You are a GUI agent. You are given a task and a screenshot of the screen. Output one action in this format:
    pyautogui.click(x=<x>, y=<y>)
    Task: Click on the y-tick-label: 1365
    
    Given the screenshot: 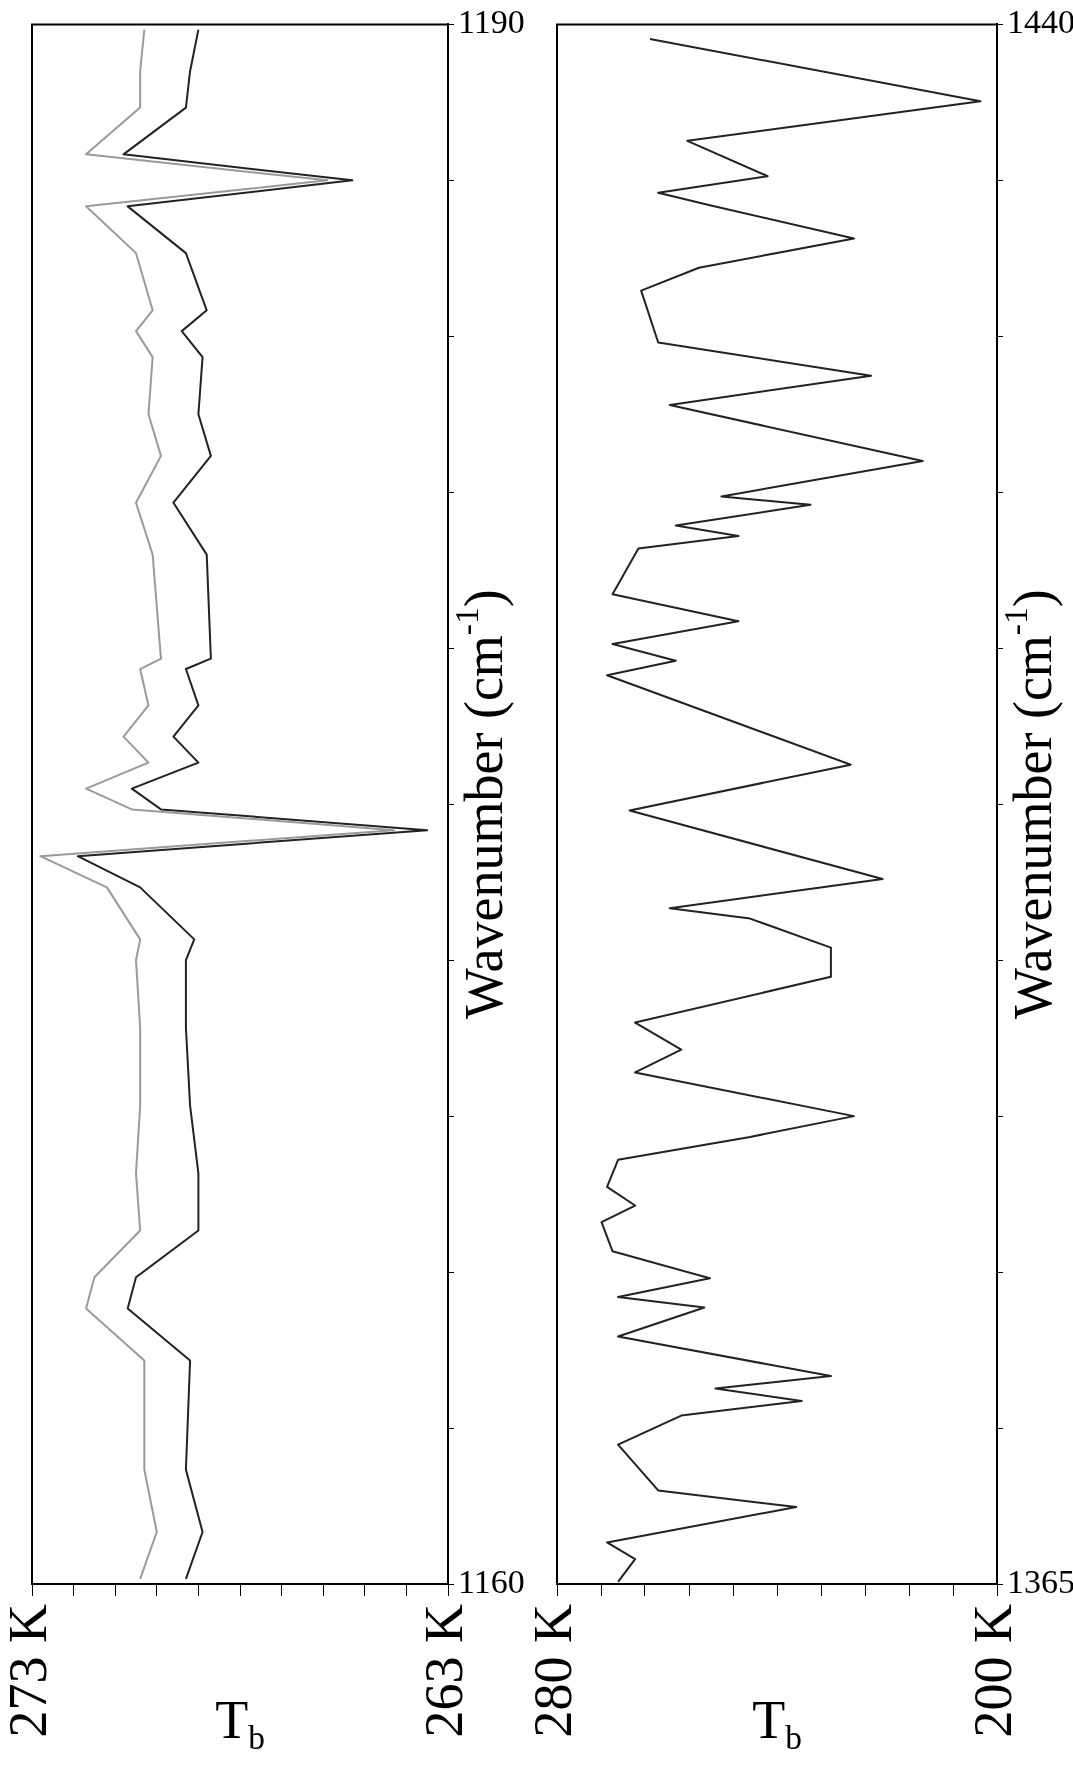 What is the action you would take?
    pyautogui.click(x=1040, y=1581)
    